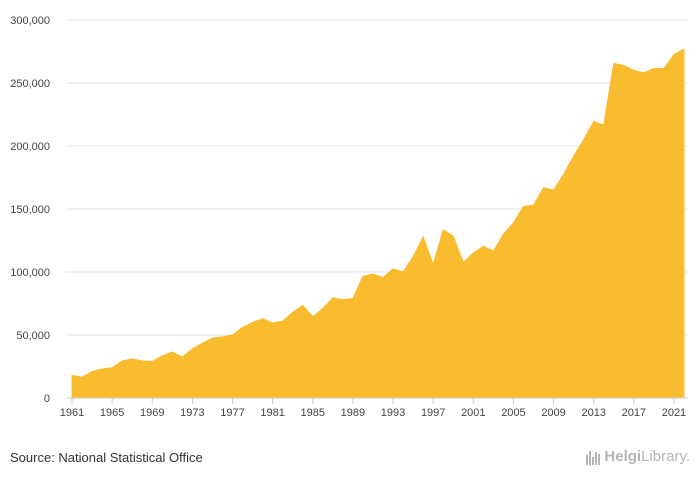  I want to click on x-tick-label: 2013, so click(593, 413).